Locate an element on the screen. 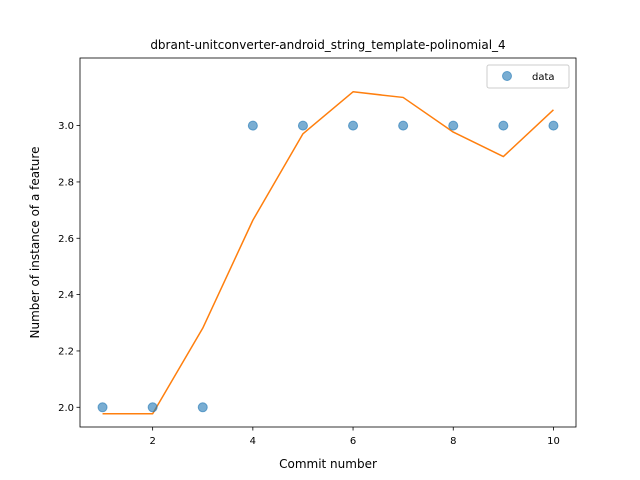  x-tick-label: 4 is located at coordinates (253, 441).